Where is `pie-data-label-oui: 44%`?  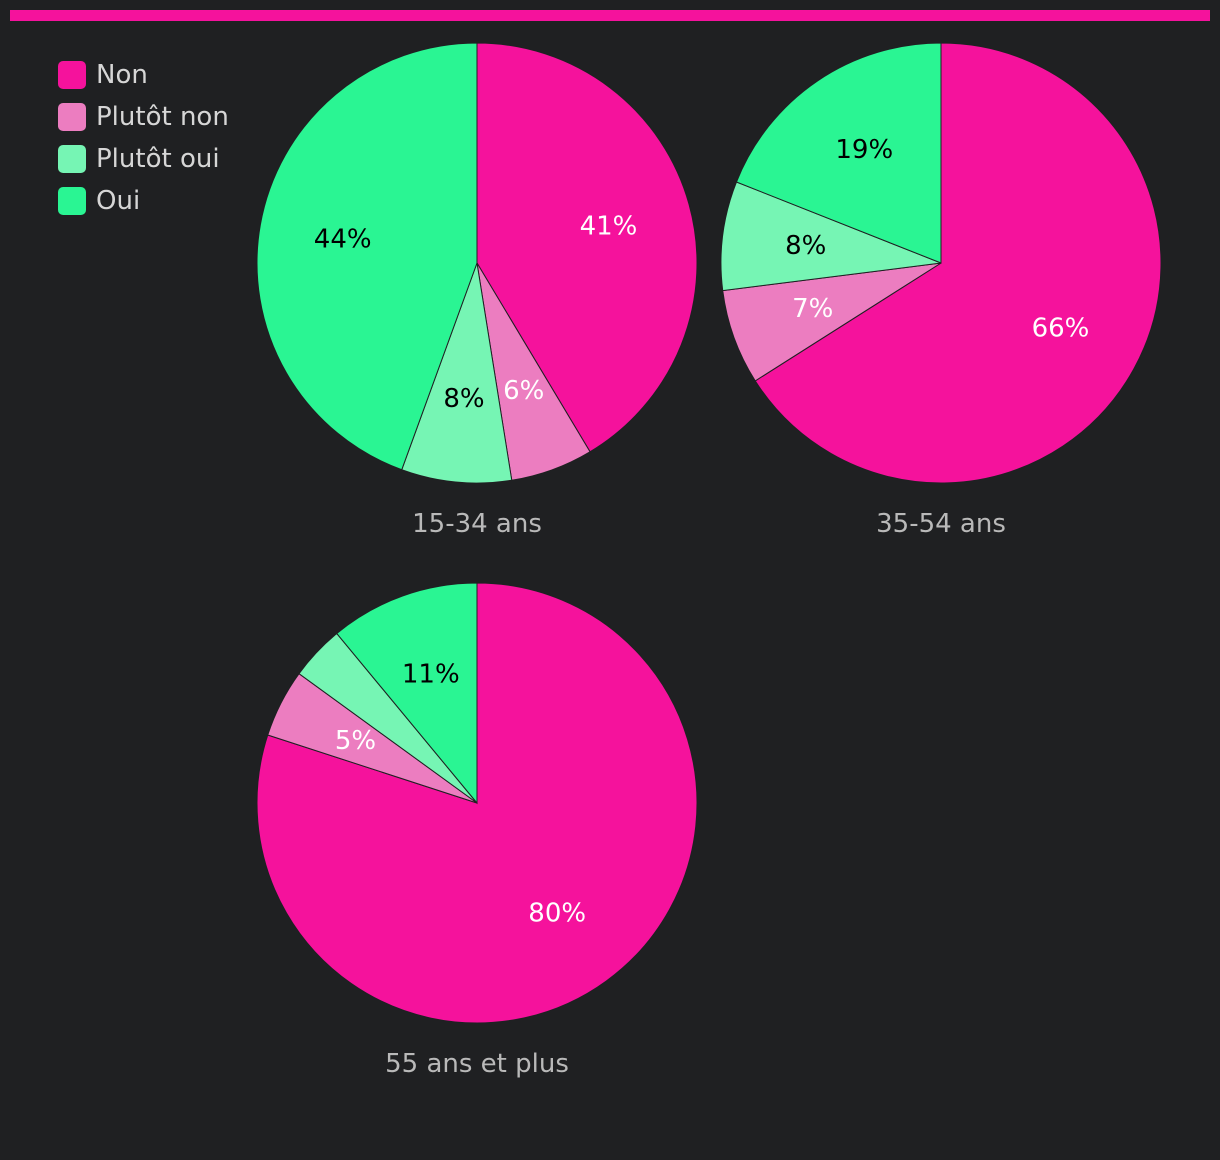 pie-data-label-oui: 44% is located at coordinates (343, 239).